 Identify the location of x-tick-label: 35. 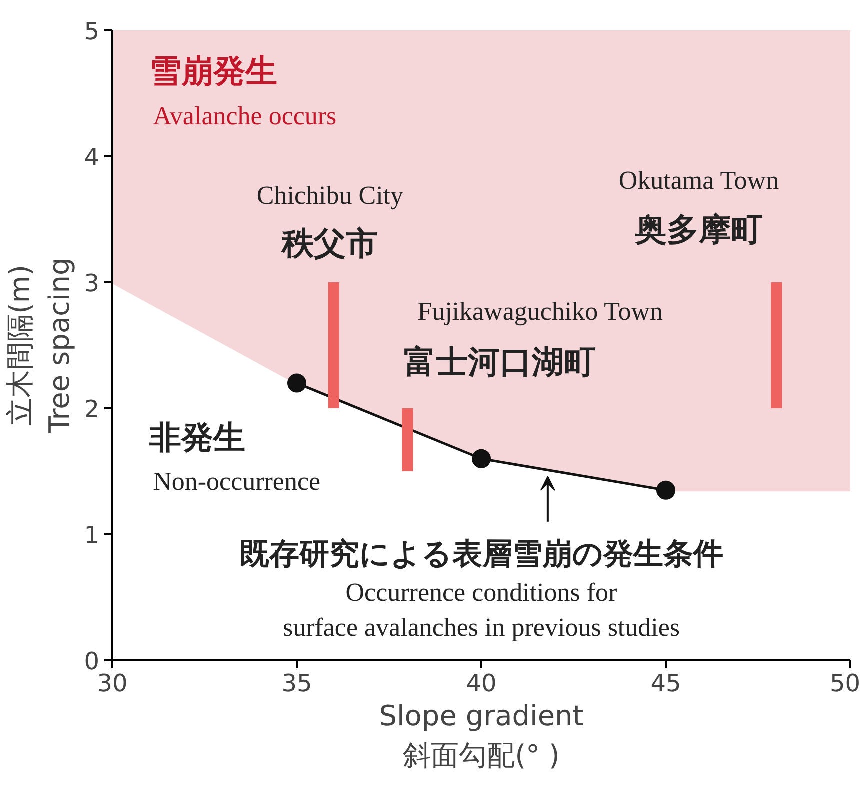
(297, 684).